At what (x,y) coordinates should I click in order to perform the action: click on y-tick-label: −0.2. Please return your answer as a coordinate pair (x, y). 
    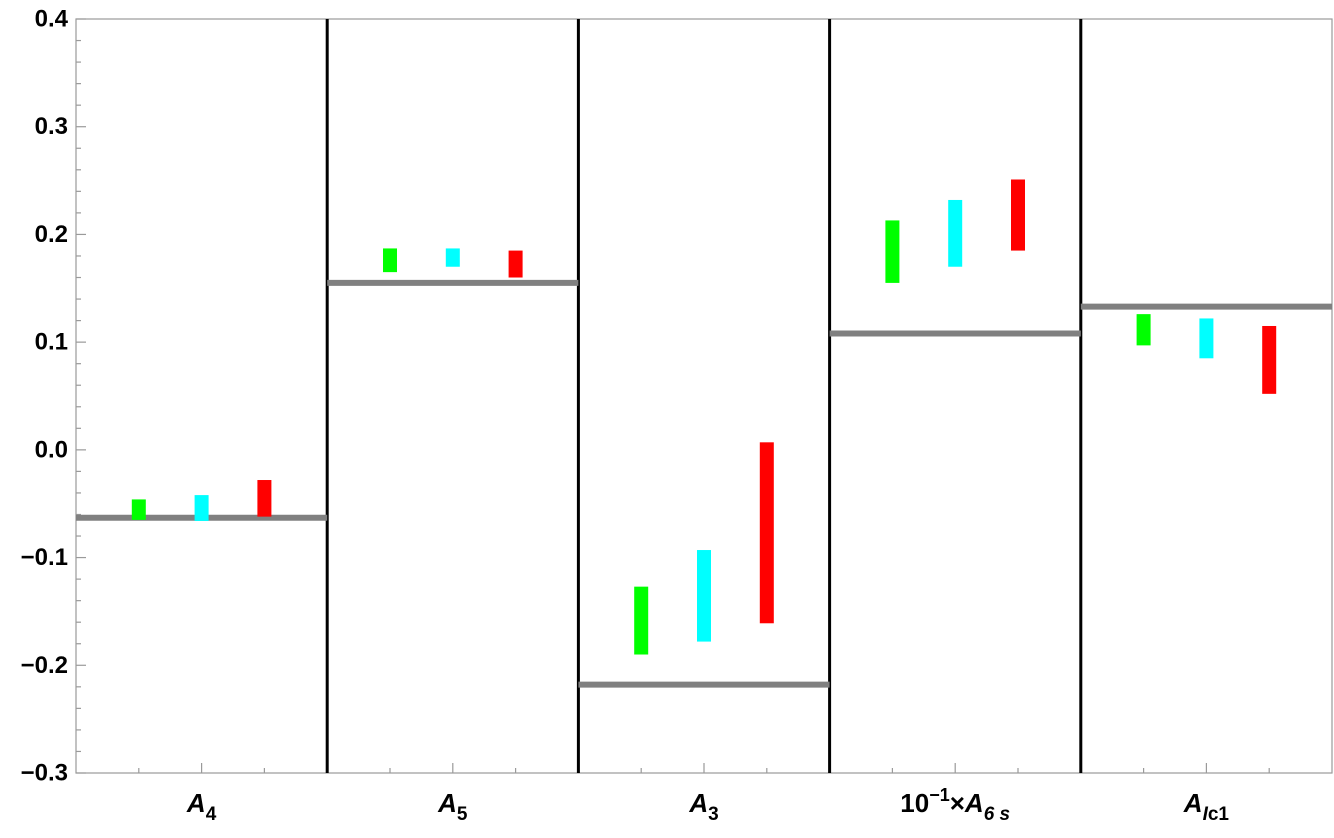
    Looking at the image, I should click on (44, 665).